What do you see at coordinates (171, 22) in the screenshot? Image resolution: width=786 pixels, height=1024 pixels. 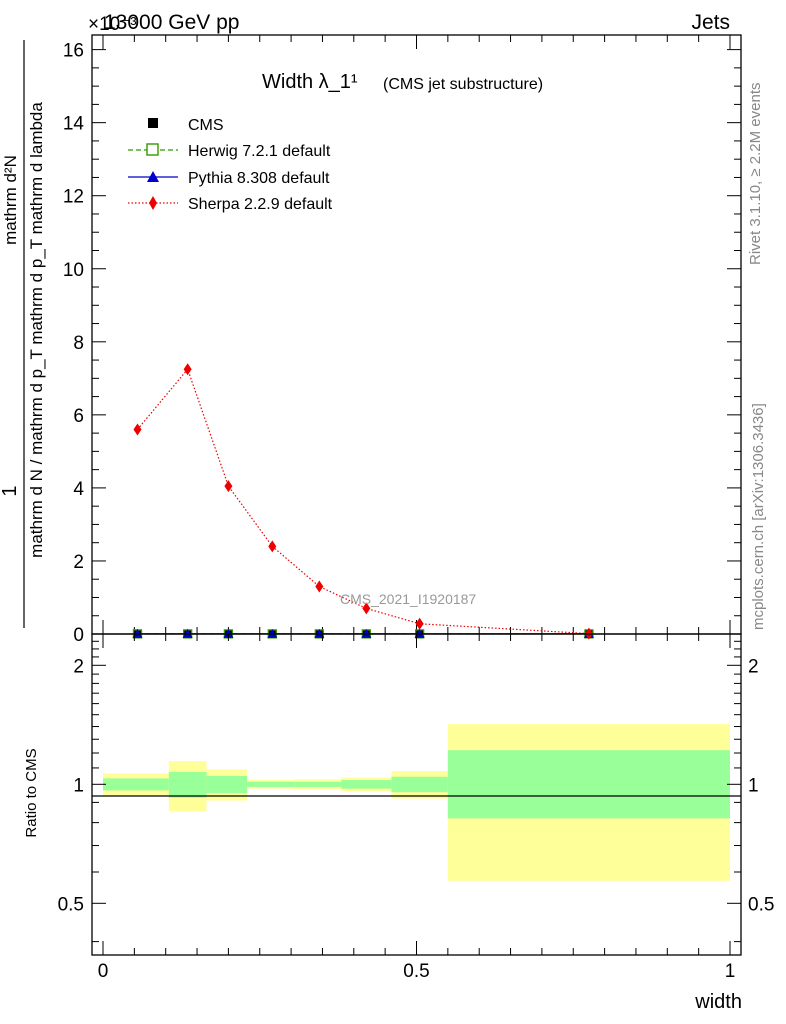 I see `energy-label: 13000 GeV pp` at bounding box center [171, 22].